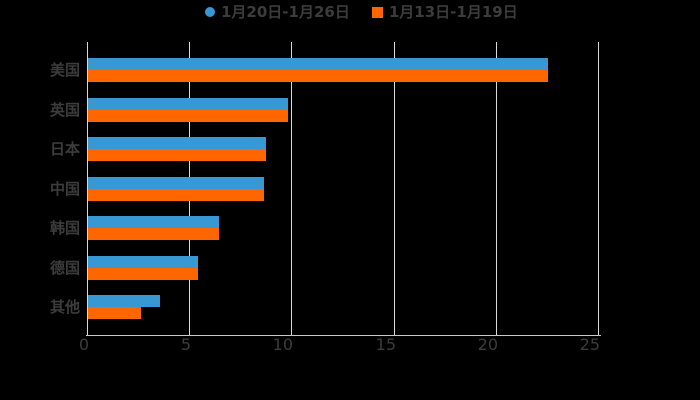 This screenshot has height=400, width=700. What do you see at coordinates (176, 195) in the screenshot?
I see `bar-s1-r3` at bounding box center [176, 195].